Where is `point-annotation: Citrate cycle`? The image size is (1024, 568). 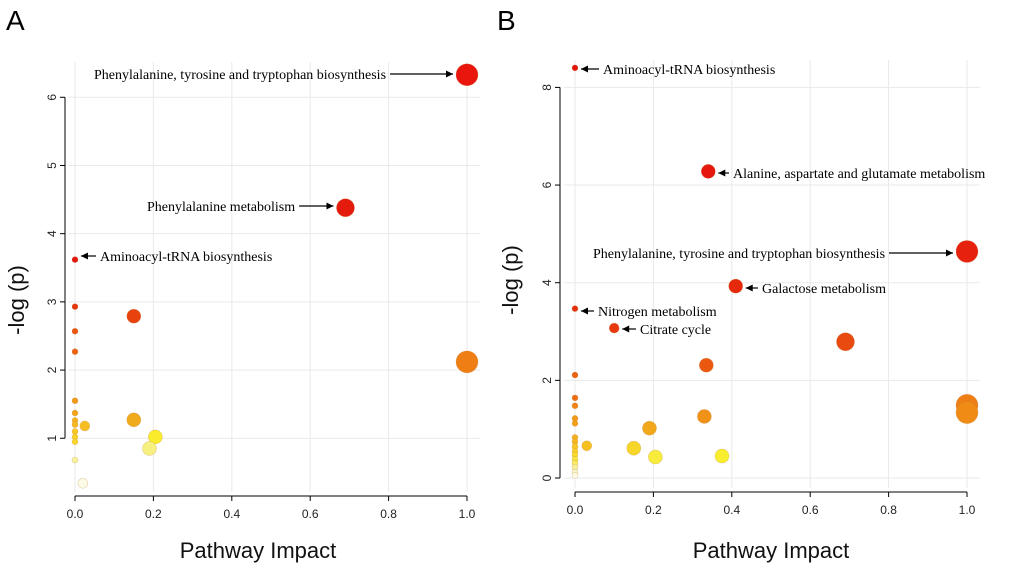
point-annotation: Citrate cycle is located at coordinates (675, 330).